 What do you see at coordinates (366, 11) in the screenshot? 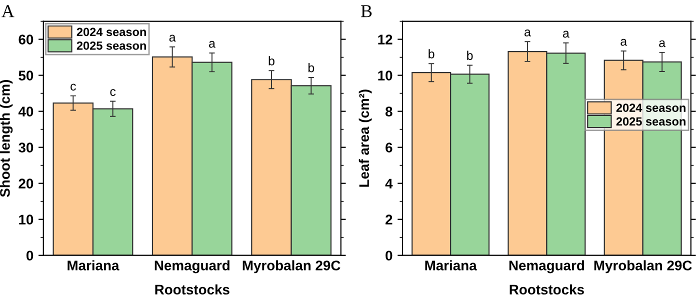
I see `chart-title: B` at bounding box center [366, 11].